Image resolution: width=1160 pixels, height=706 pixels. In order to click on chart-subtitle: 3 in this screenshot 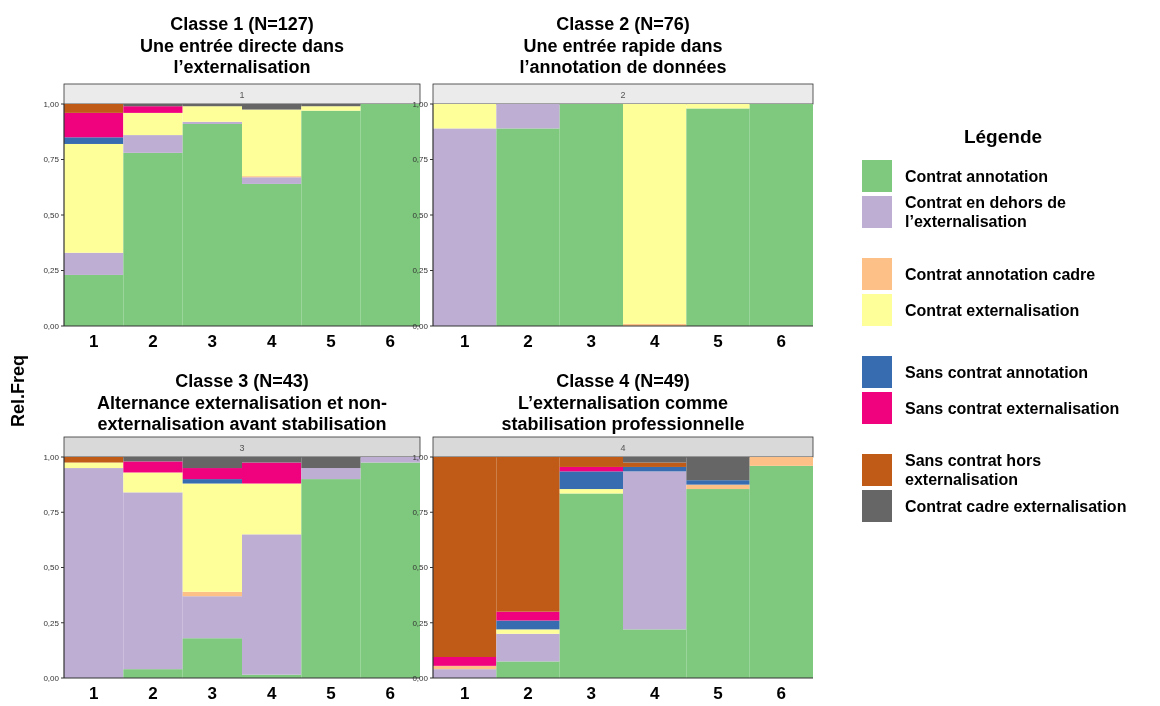, I will do `click(242, 448)`.